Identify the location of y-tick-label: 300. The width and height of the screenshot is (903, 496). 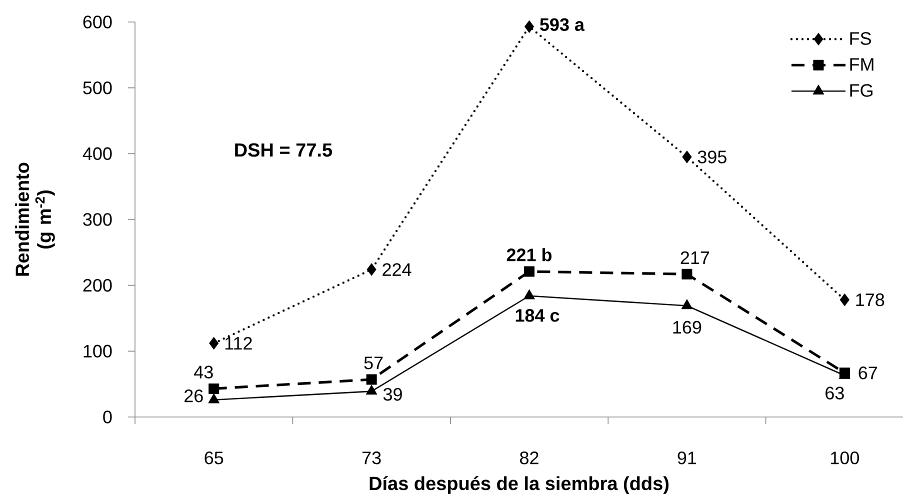
(97, 219).